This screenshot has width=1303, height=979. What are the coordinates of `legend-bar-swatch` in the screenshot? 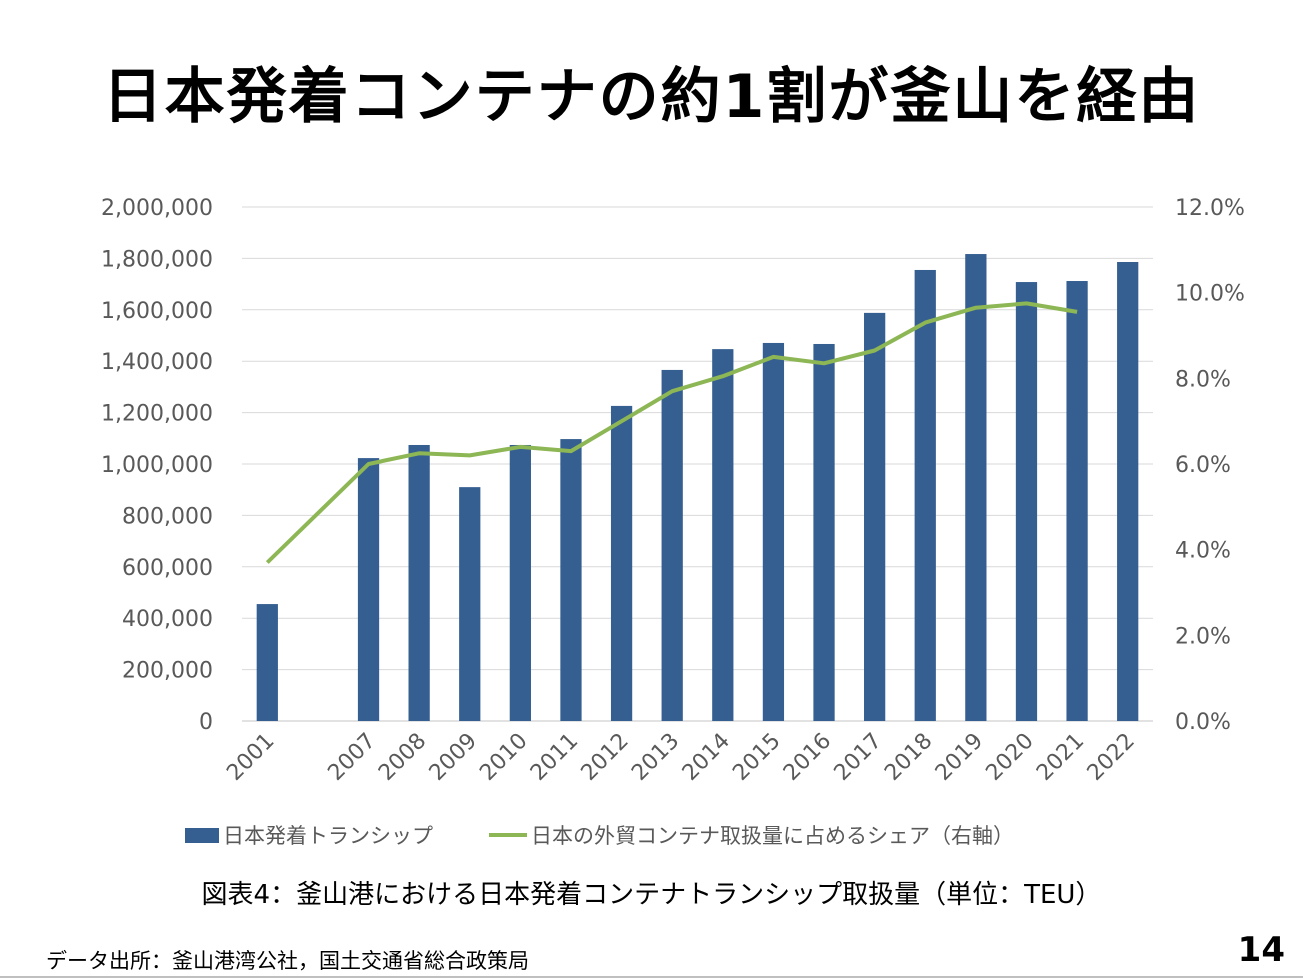 It's located at (202, 835).